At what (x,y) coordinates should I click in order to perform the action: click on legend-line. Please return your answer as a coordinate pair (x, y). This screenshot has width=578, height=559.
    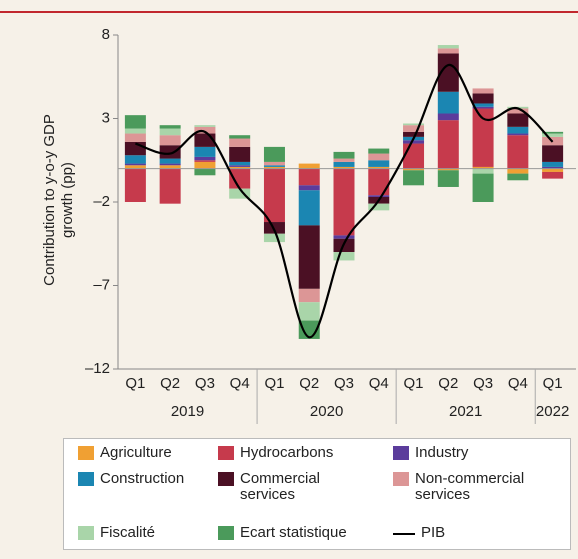
    Looking at the image, I should click on (404, 534).